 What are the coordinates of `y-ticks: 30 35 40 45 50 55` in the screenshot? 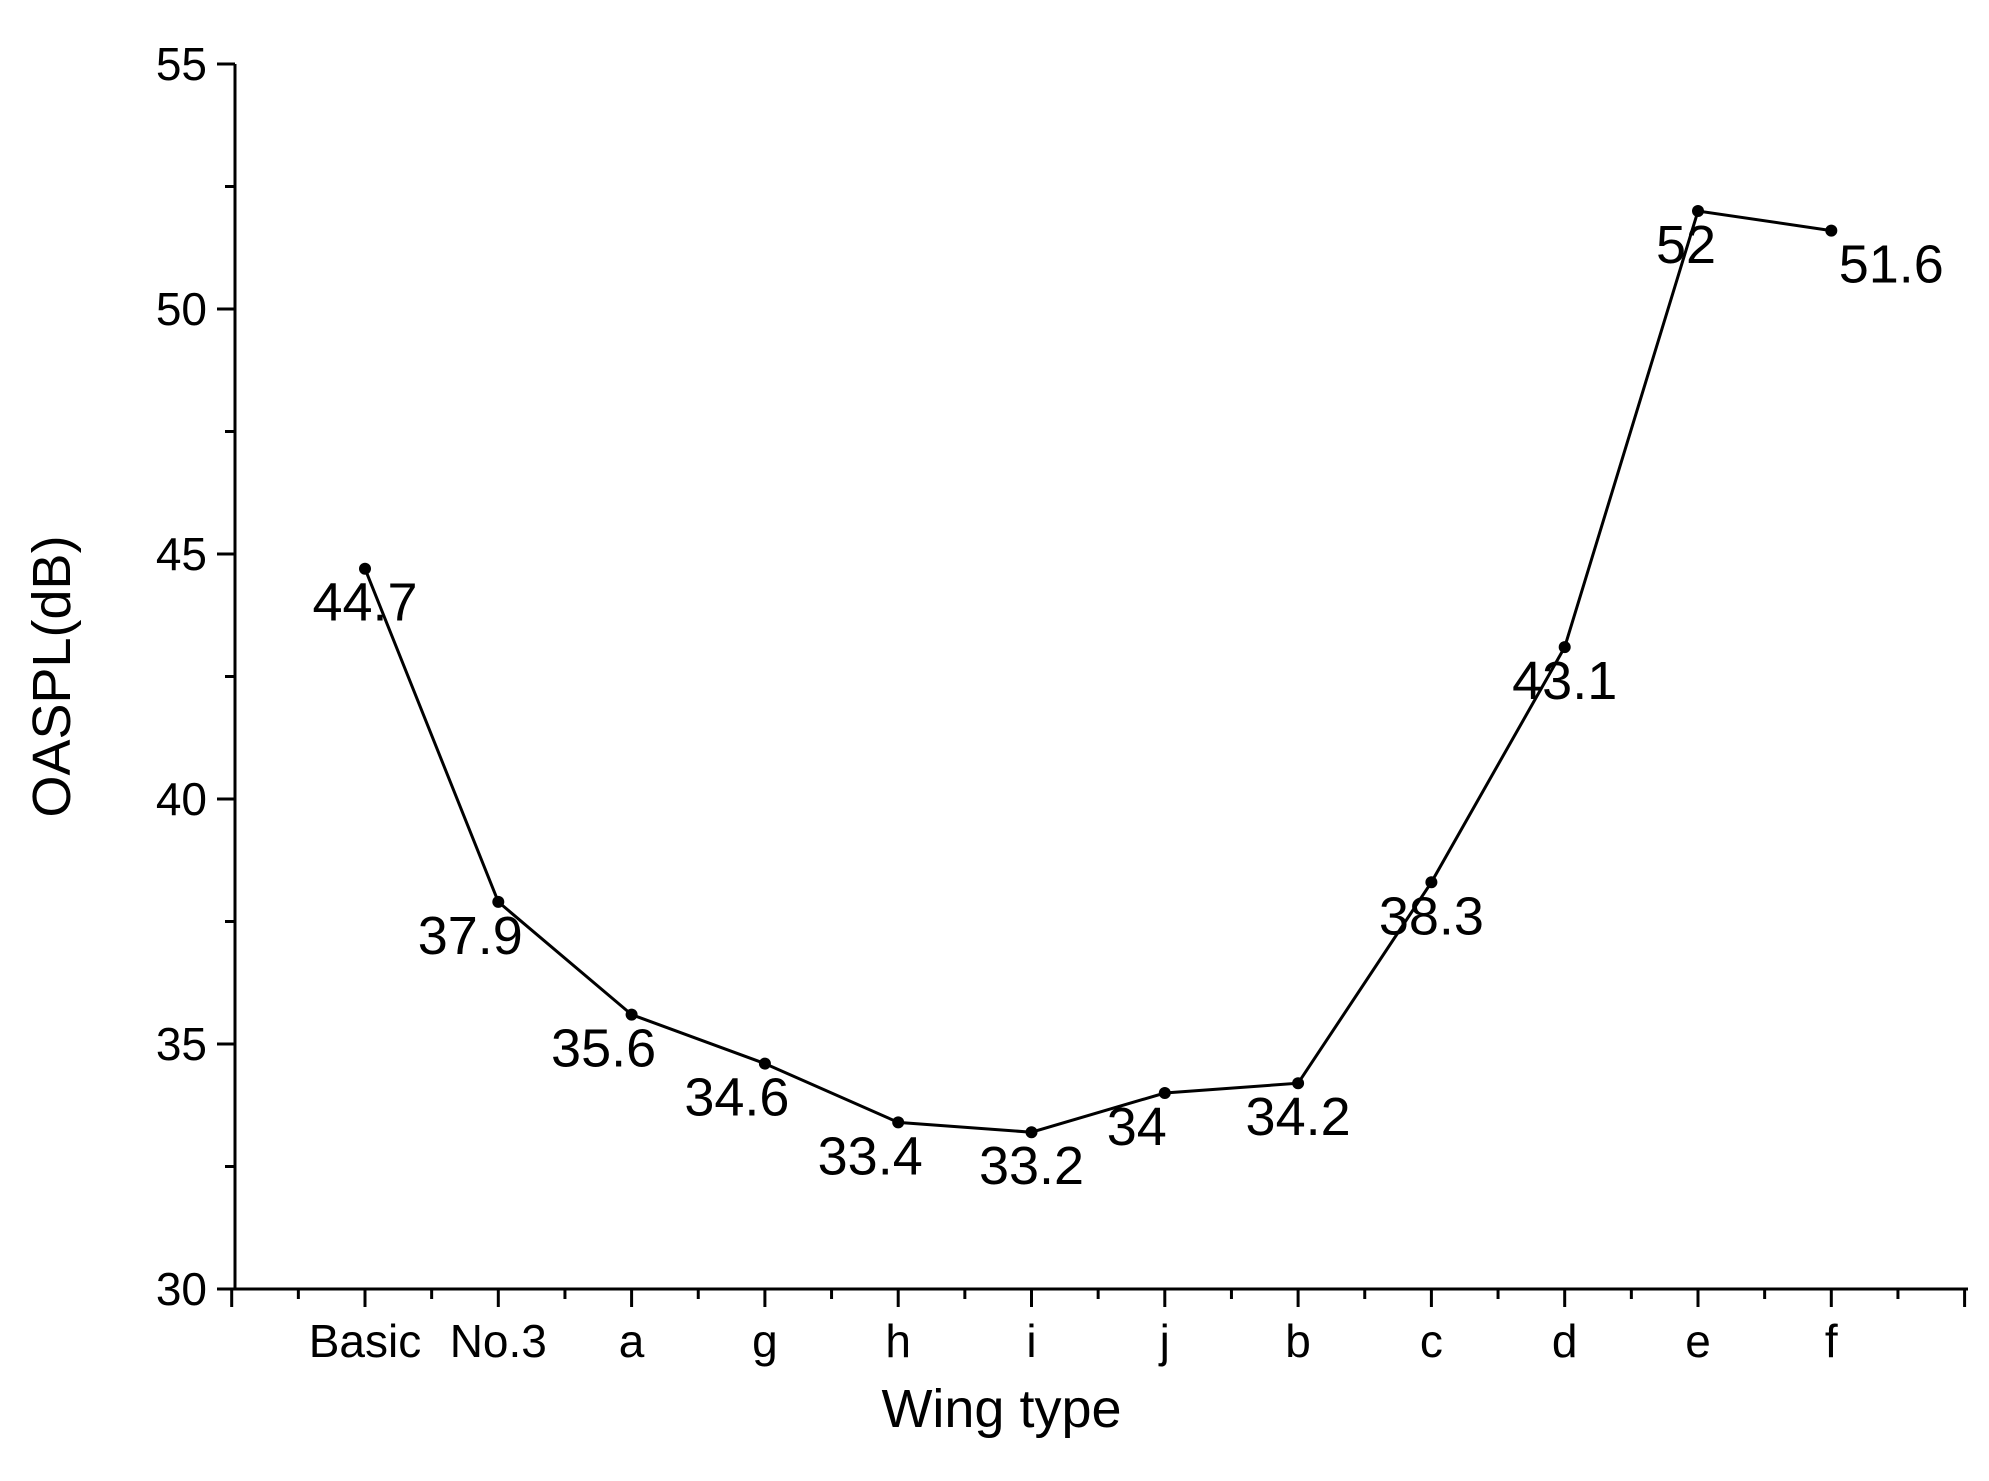 It's located at (195, 676).